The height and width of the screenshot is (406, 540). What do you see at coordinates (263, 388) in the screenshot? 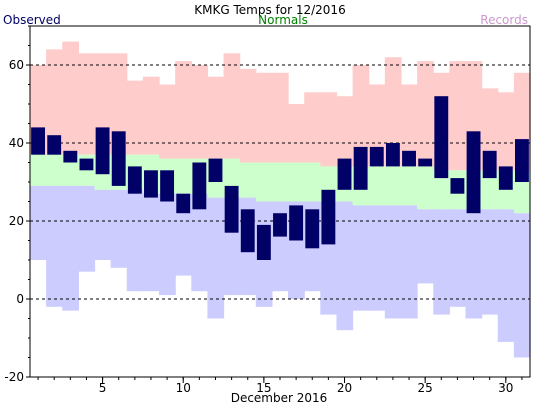
I see `x-tick-label: 15` at bounding box center [263, 388].